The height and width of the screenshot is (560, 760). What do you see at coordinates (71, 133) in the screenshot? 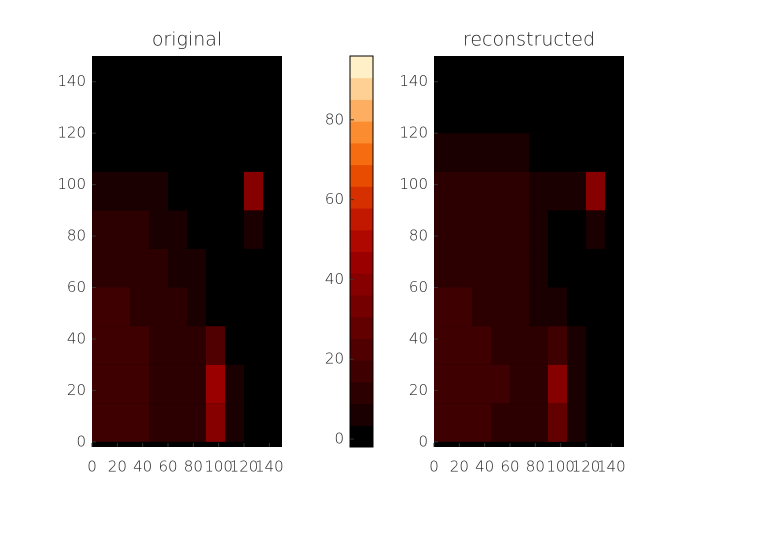
I see `y-tick-label: 120` at bounding box center [71, 133].